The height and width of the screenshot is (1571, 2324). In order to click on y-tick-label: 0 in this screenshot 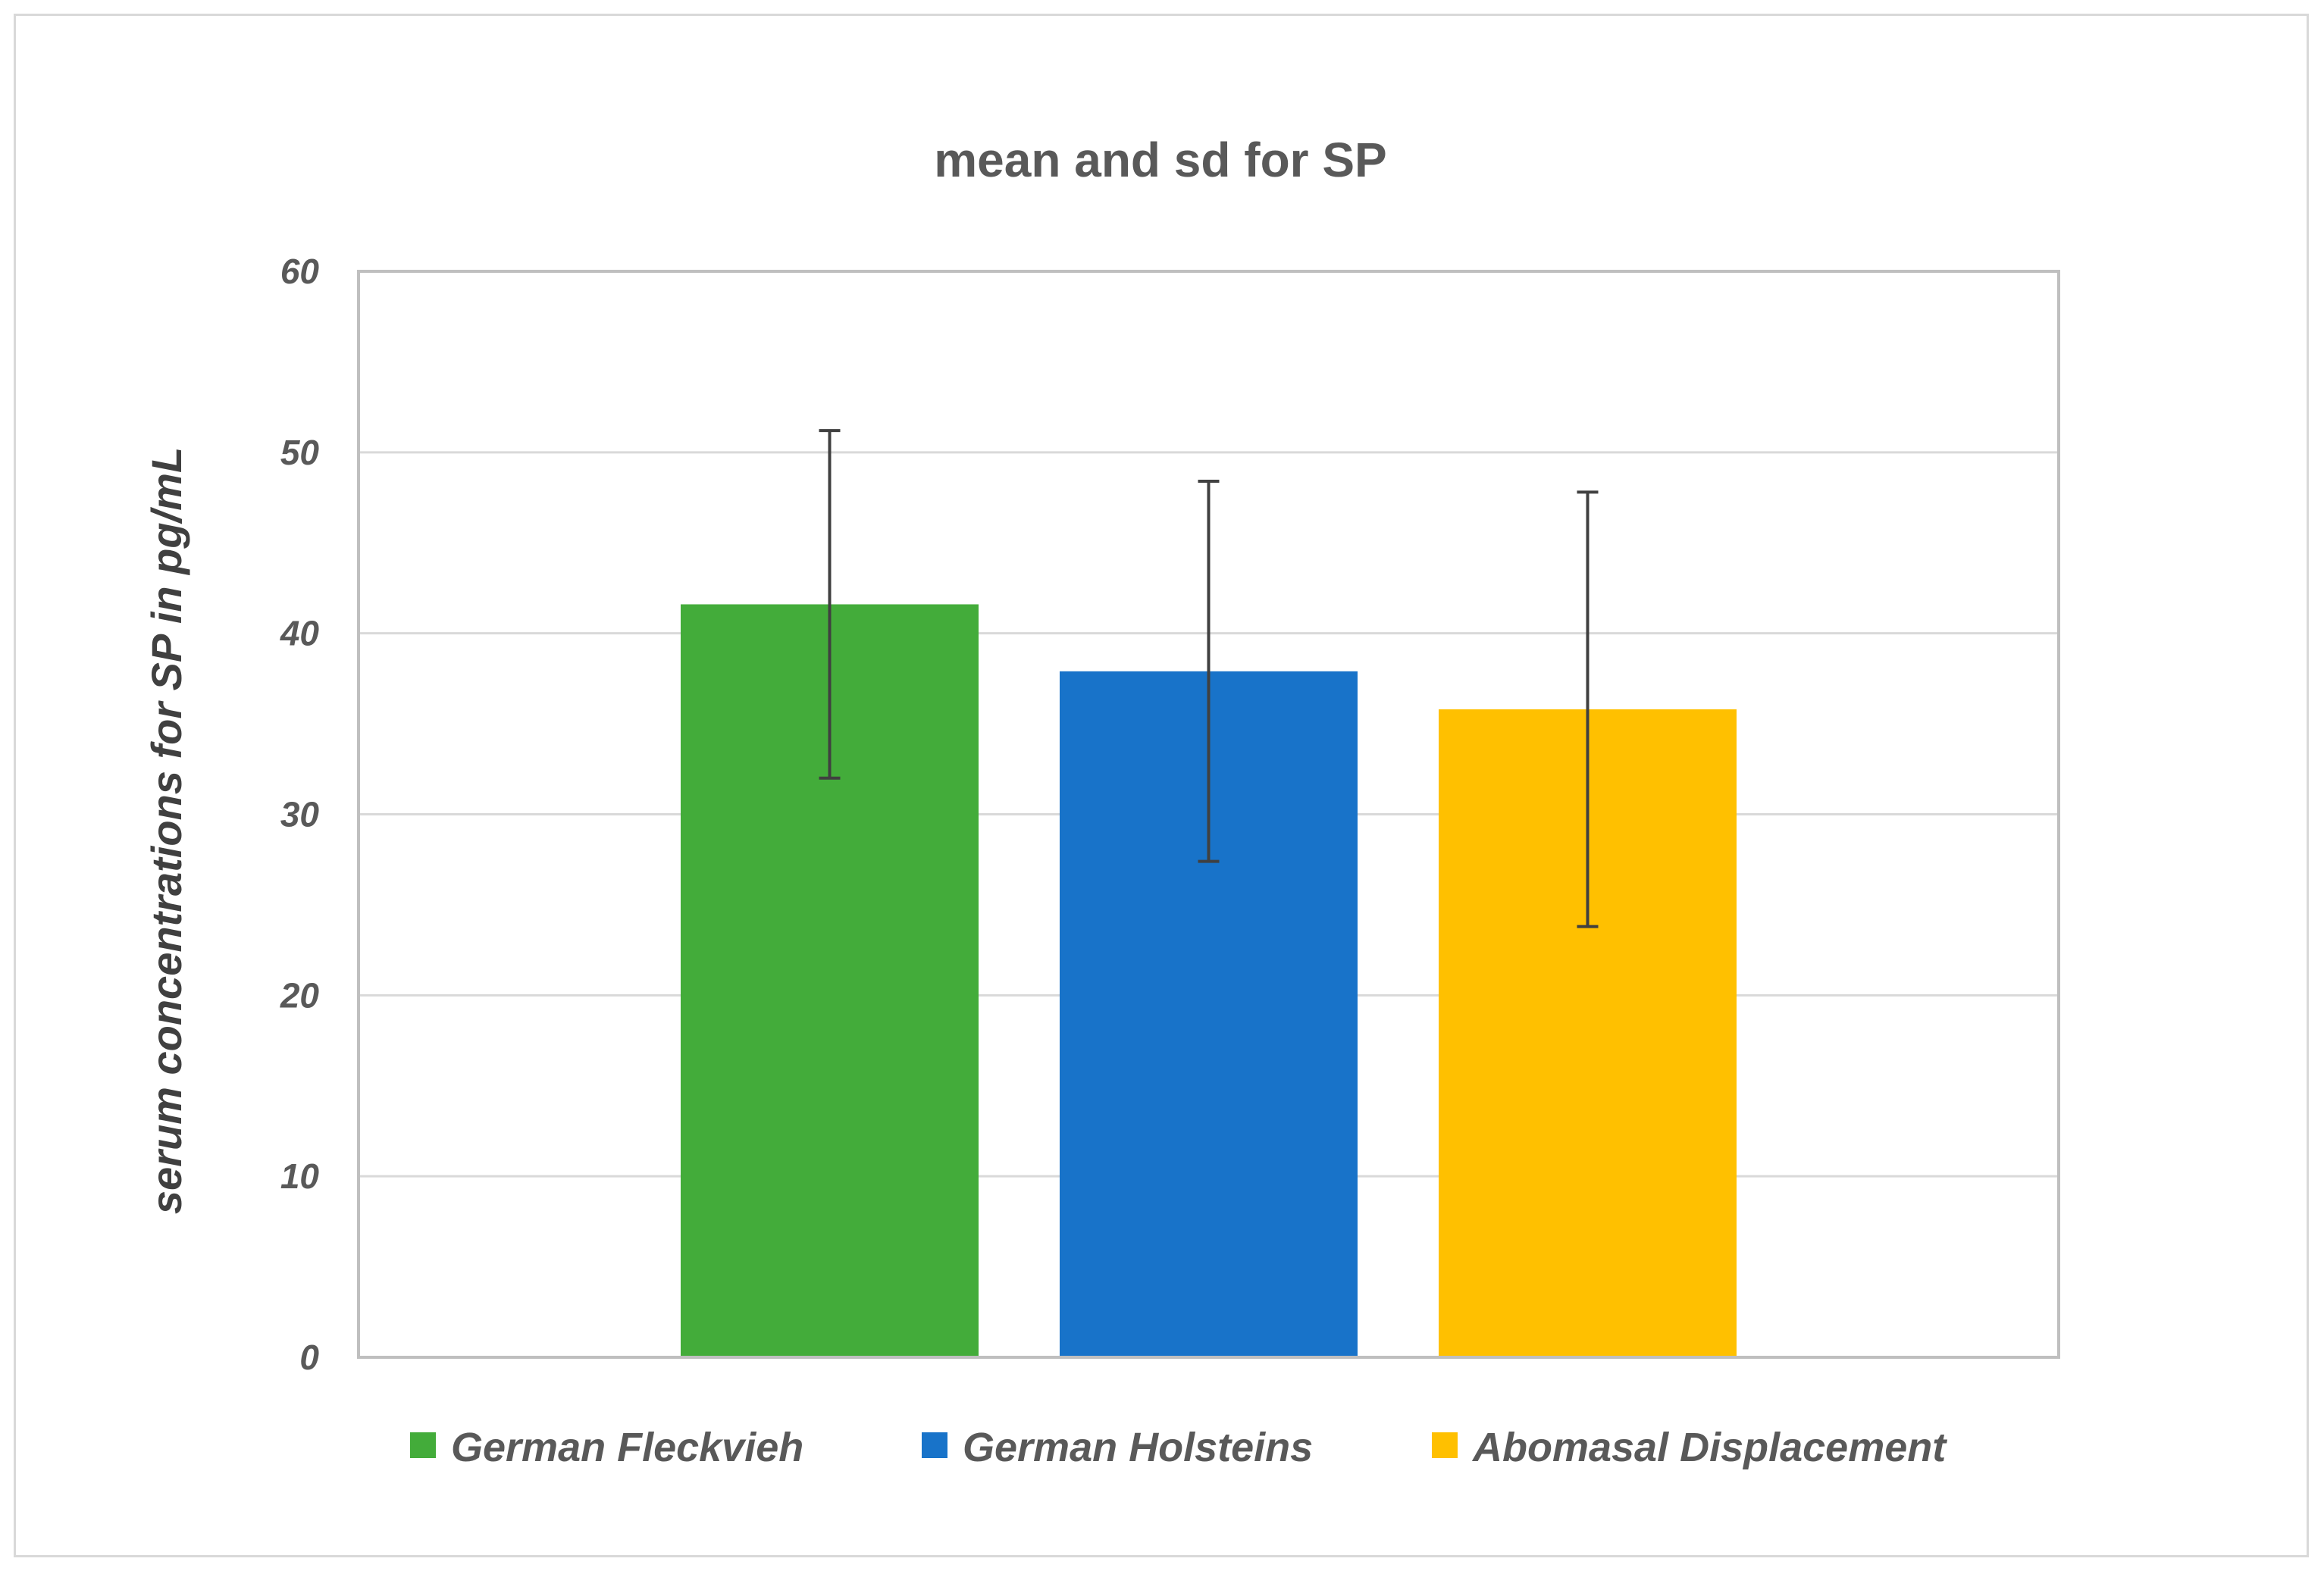, I will do `click(309, 1357)`.